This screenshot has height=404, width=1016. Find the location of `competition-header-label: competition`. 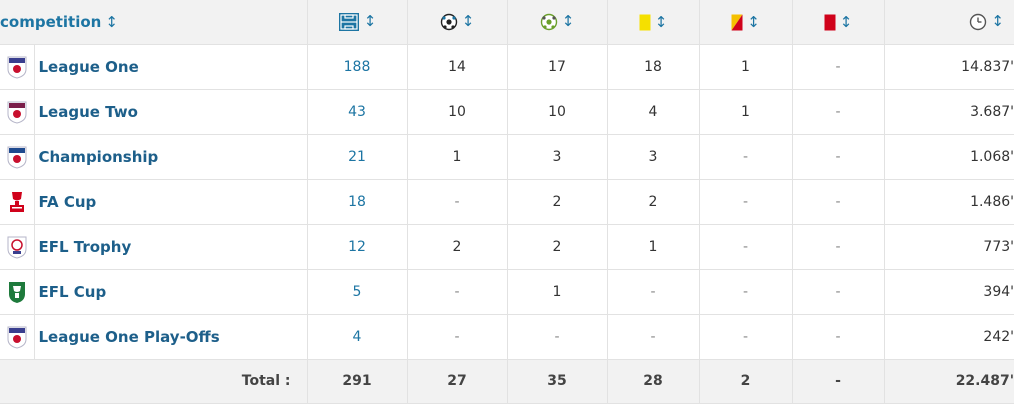

competition-header-label: competition is located at coordinates (51, 21).